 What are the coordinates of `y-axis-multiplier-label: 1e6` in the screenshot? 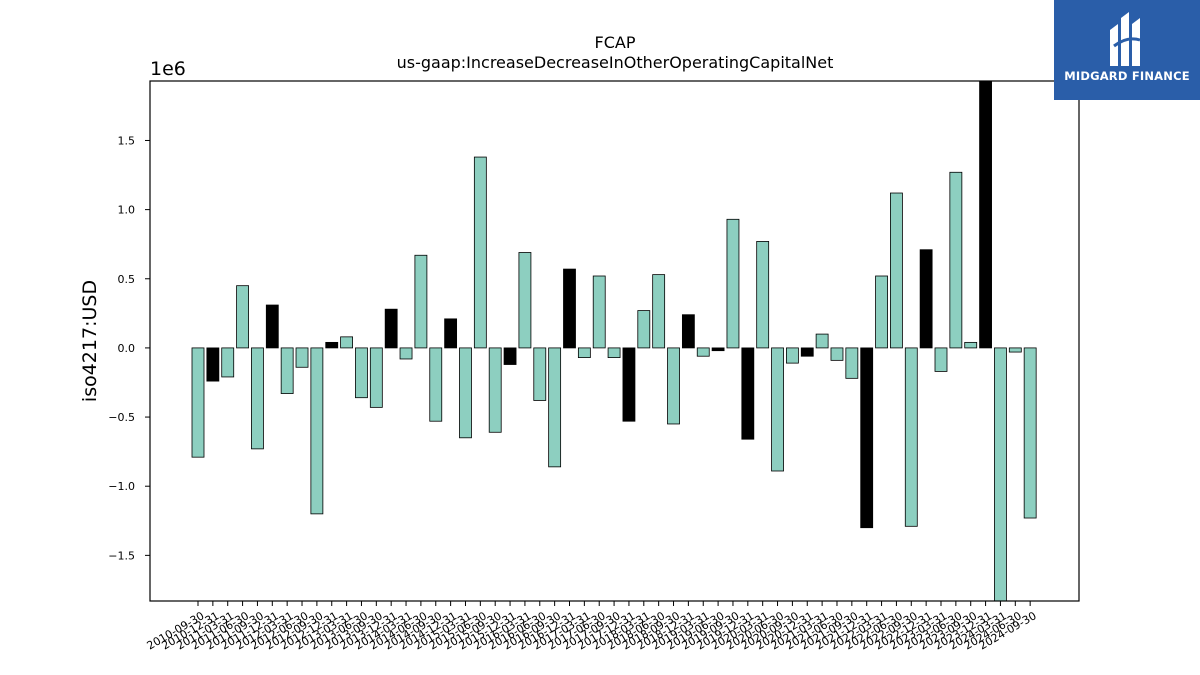 It's located at (168, 69).